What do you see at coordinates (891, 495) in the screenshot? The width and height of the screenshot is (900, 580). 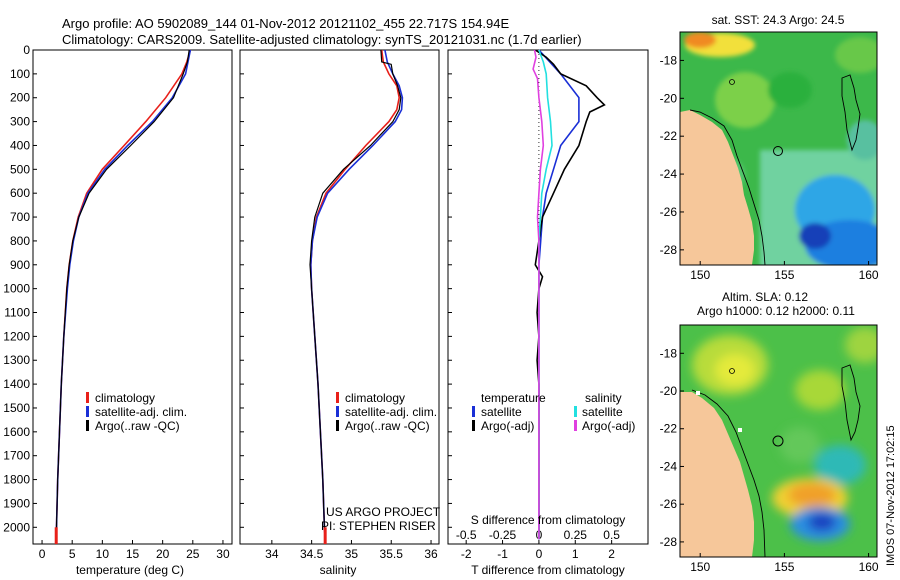 I see `side-label: IMOS 07-Nov-2012 17:02:15` at bounding box center [891, 495].